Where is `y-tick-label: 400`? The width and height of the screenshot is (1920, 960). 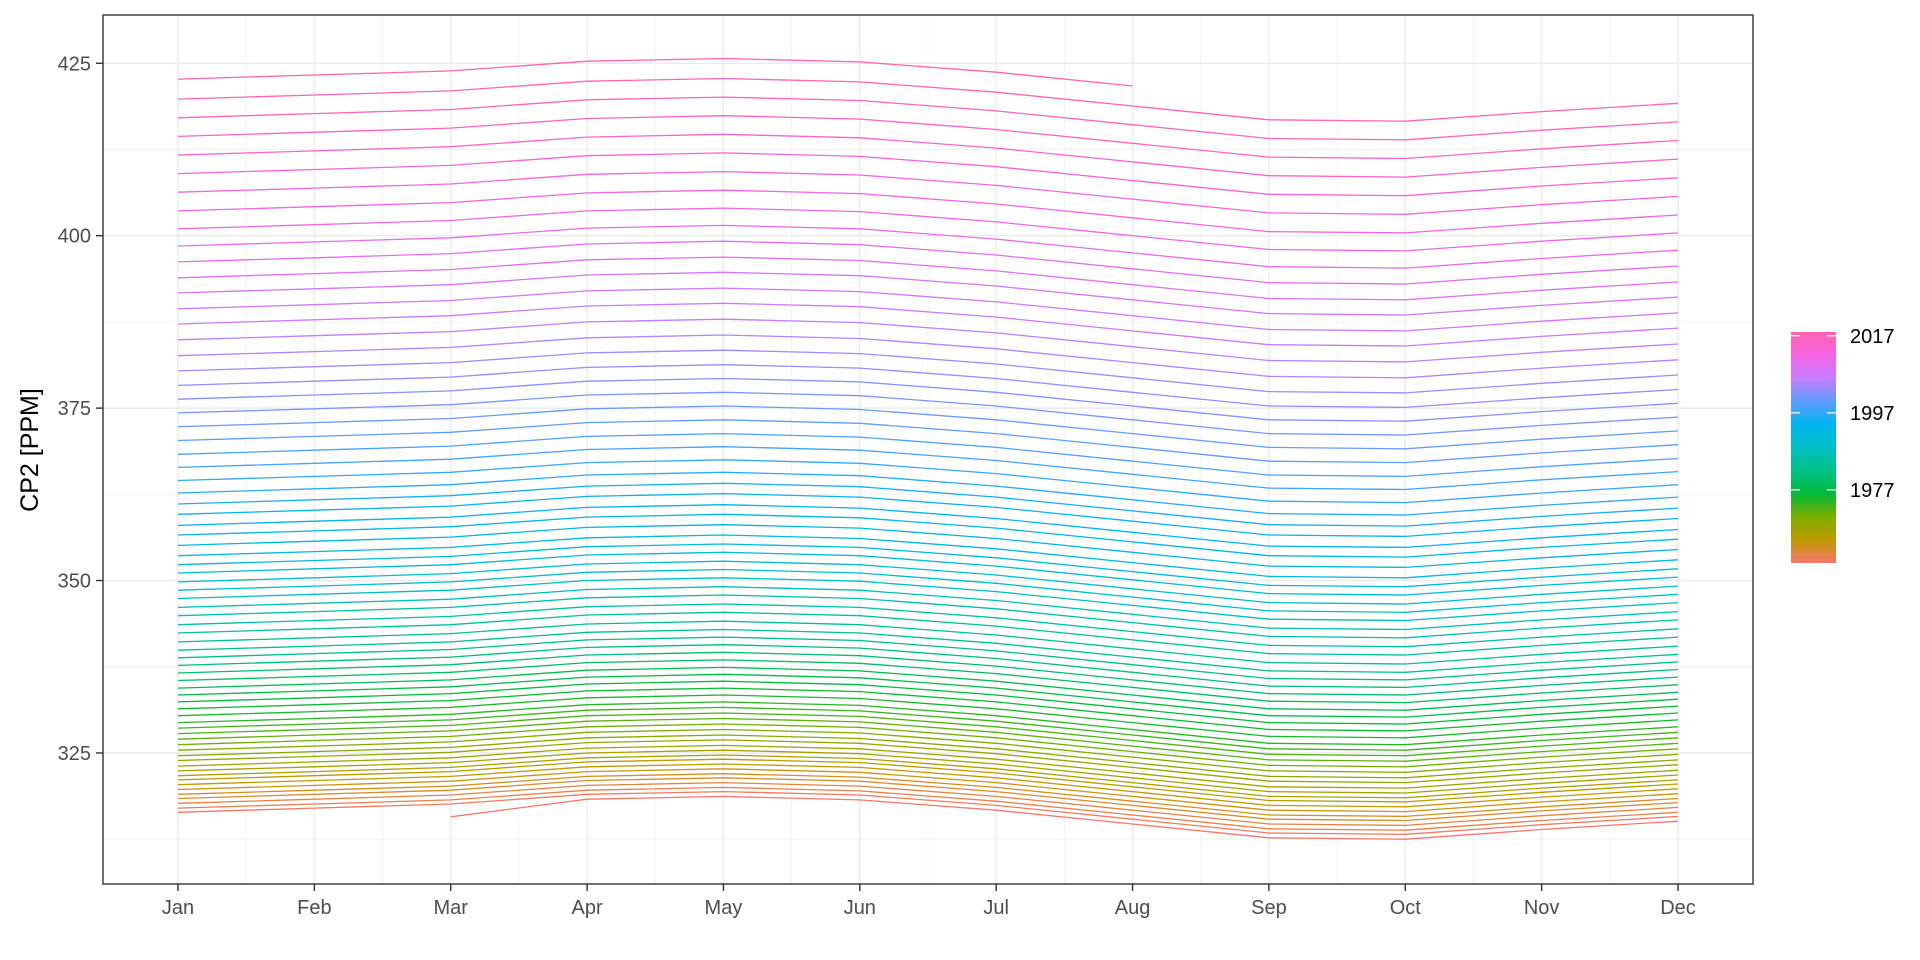
y-tick-label: 400 is located at coordinates (74, 237).